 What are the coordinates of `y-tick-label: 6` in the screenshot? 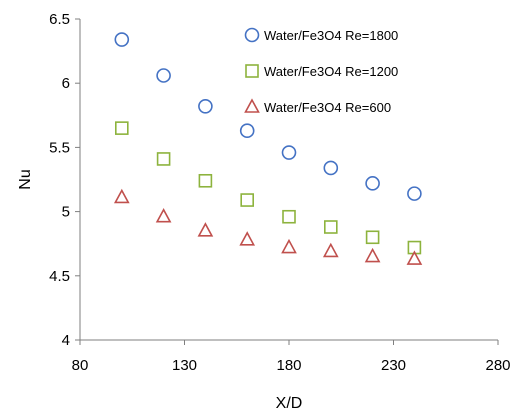 It's located at (66, 83).